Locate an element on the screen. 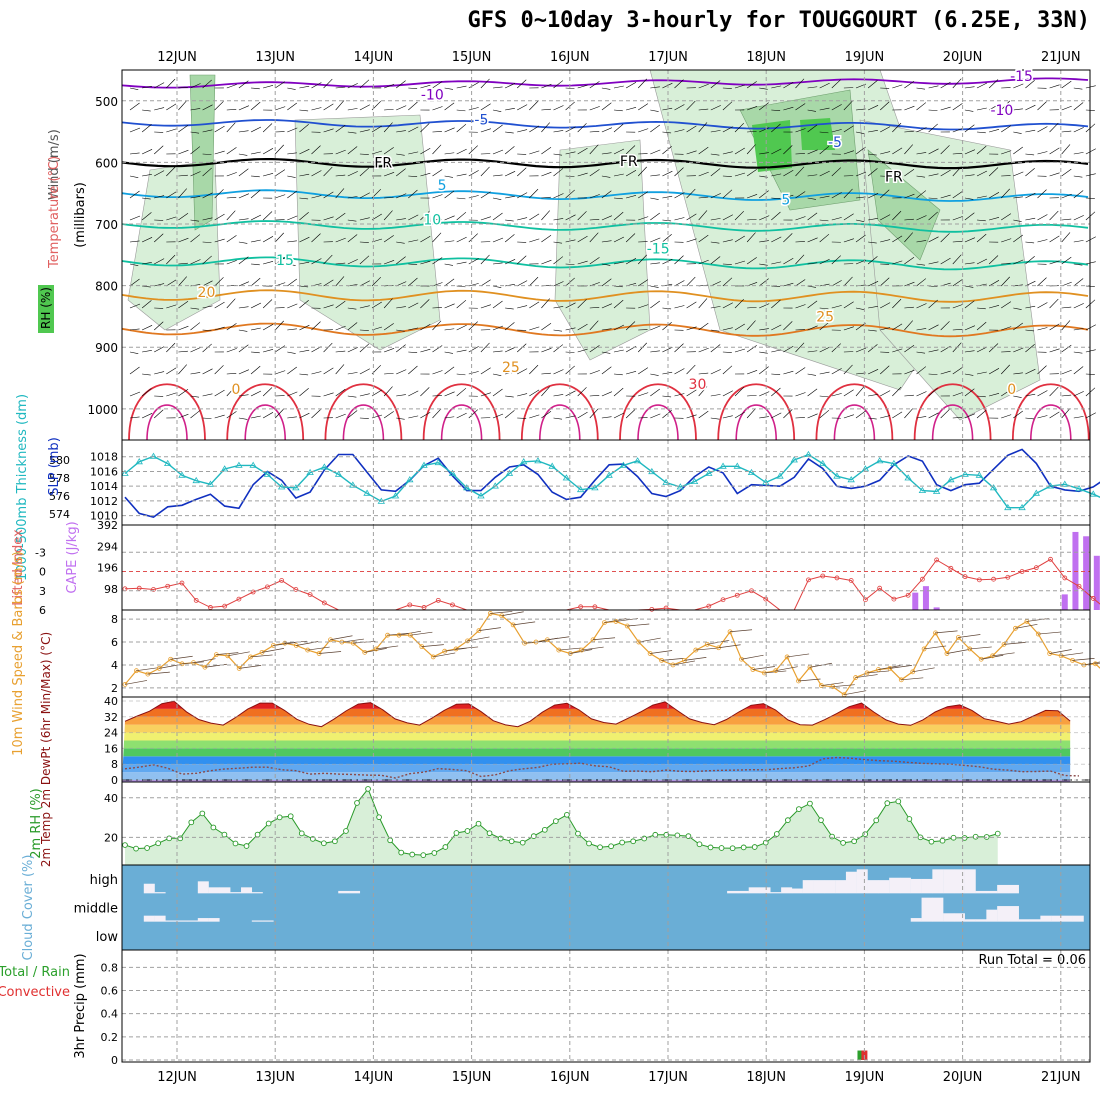  rh2m-marker is located at coordinates (224, 834).